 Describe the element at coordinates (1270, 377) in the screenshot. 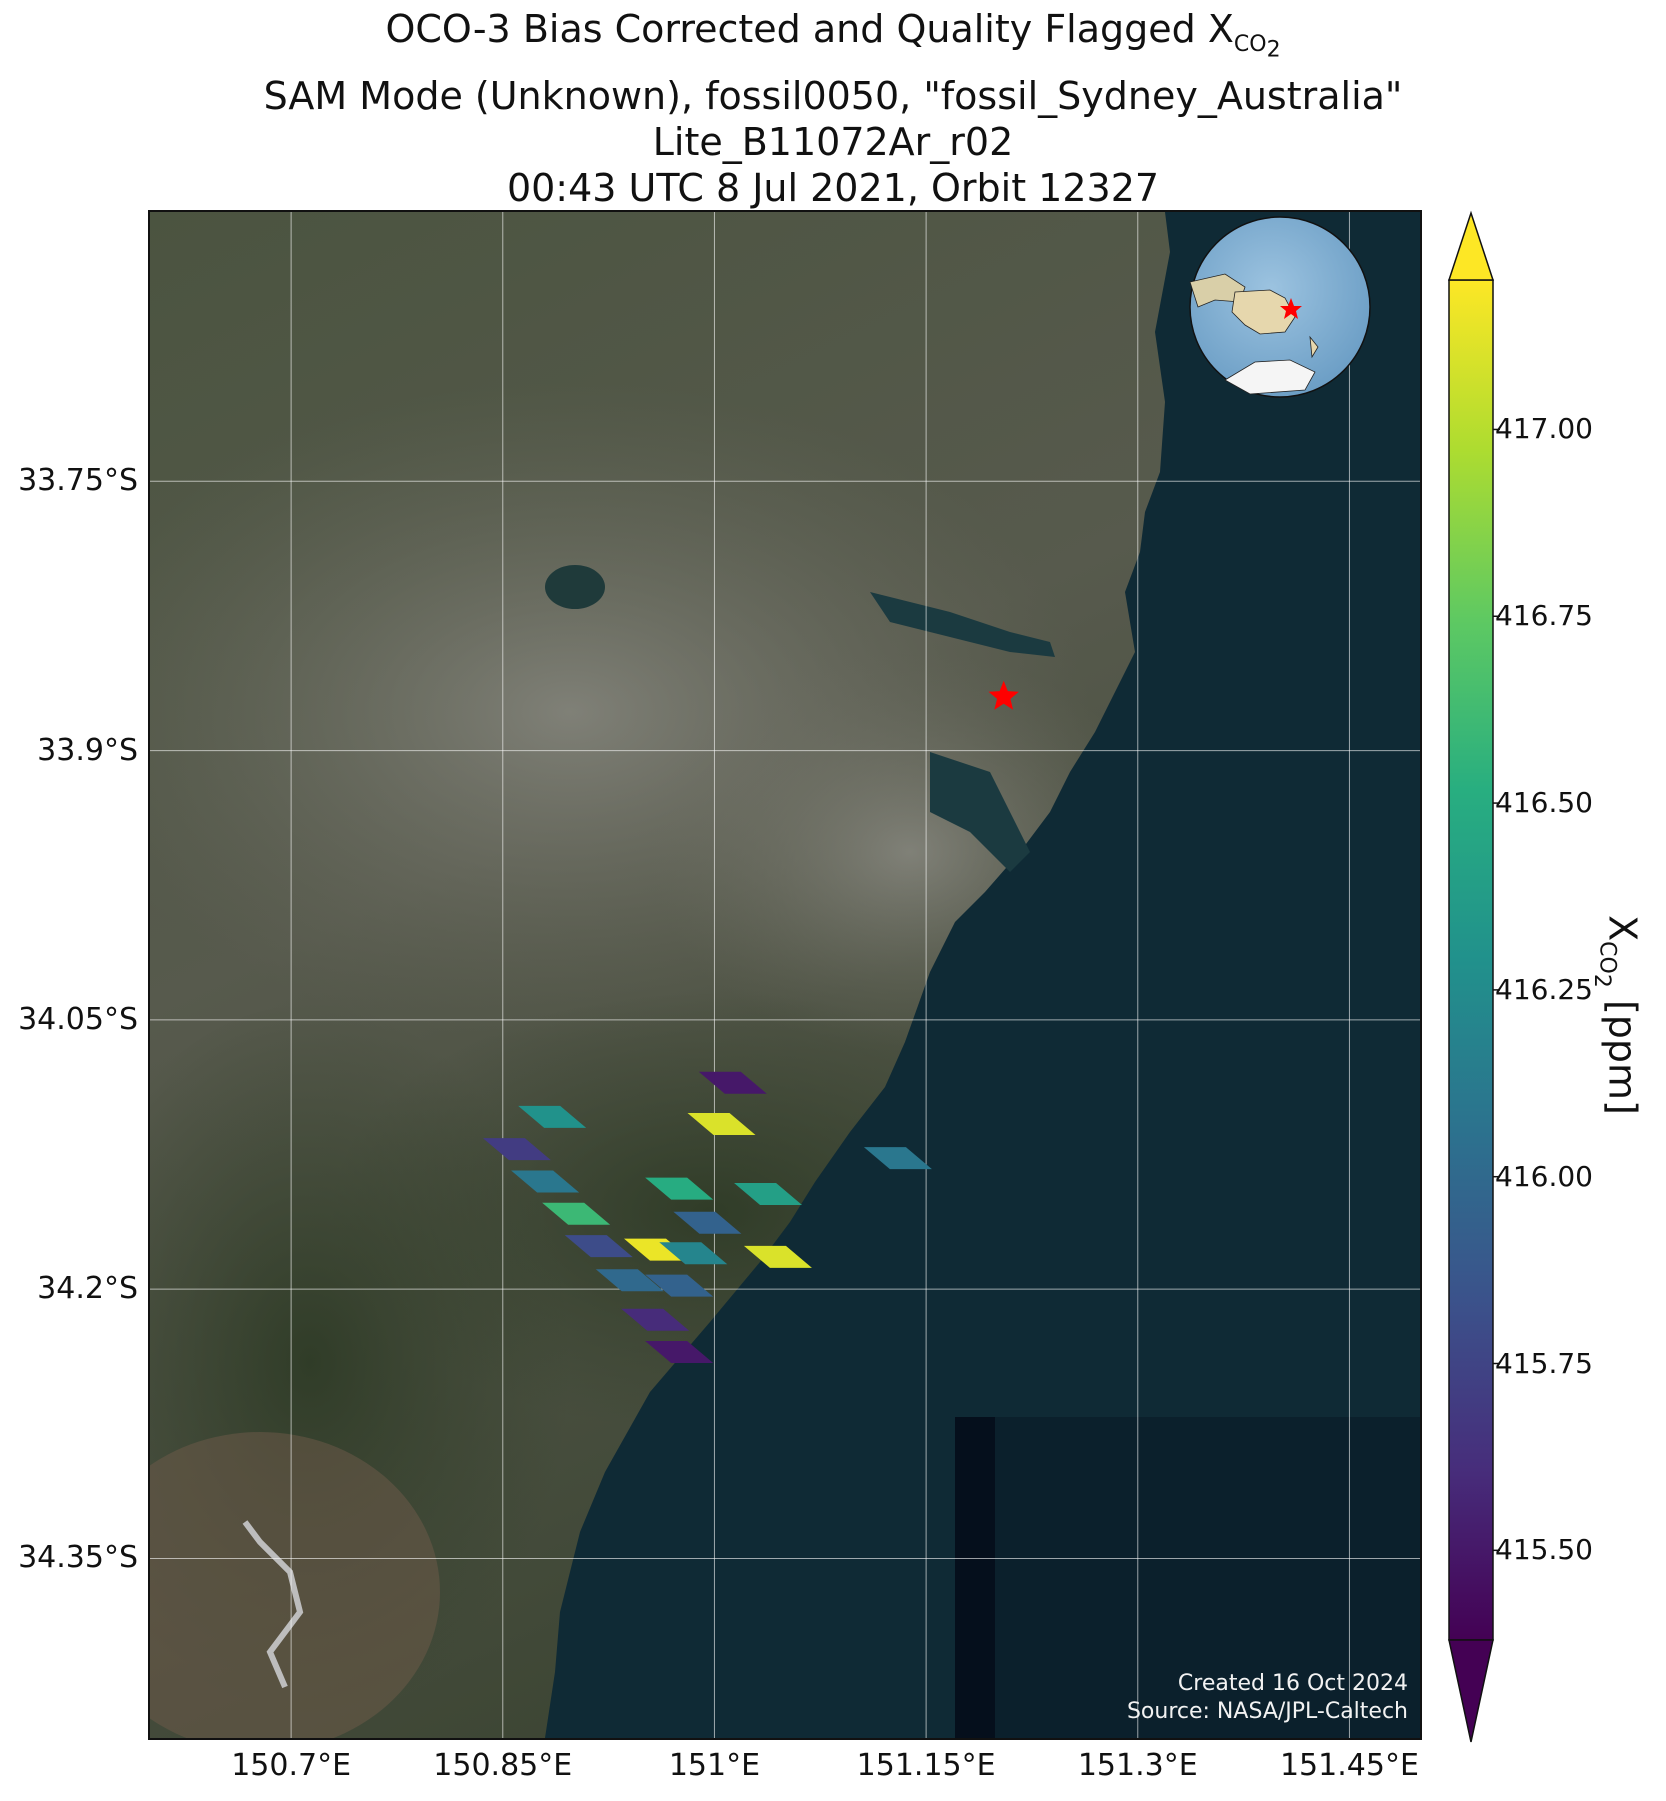

I see `globe-antarctica` at that location.